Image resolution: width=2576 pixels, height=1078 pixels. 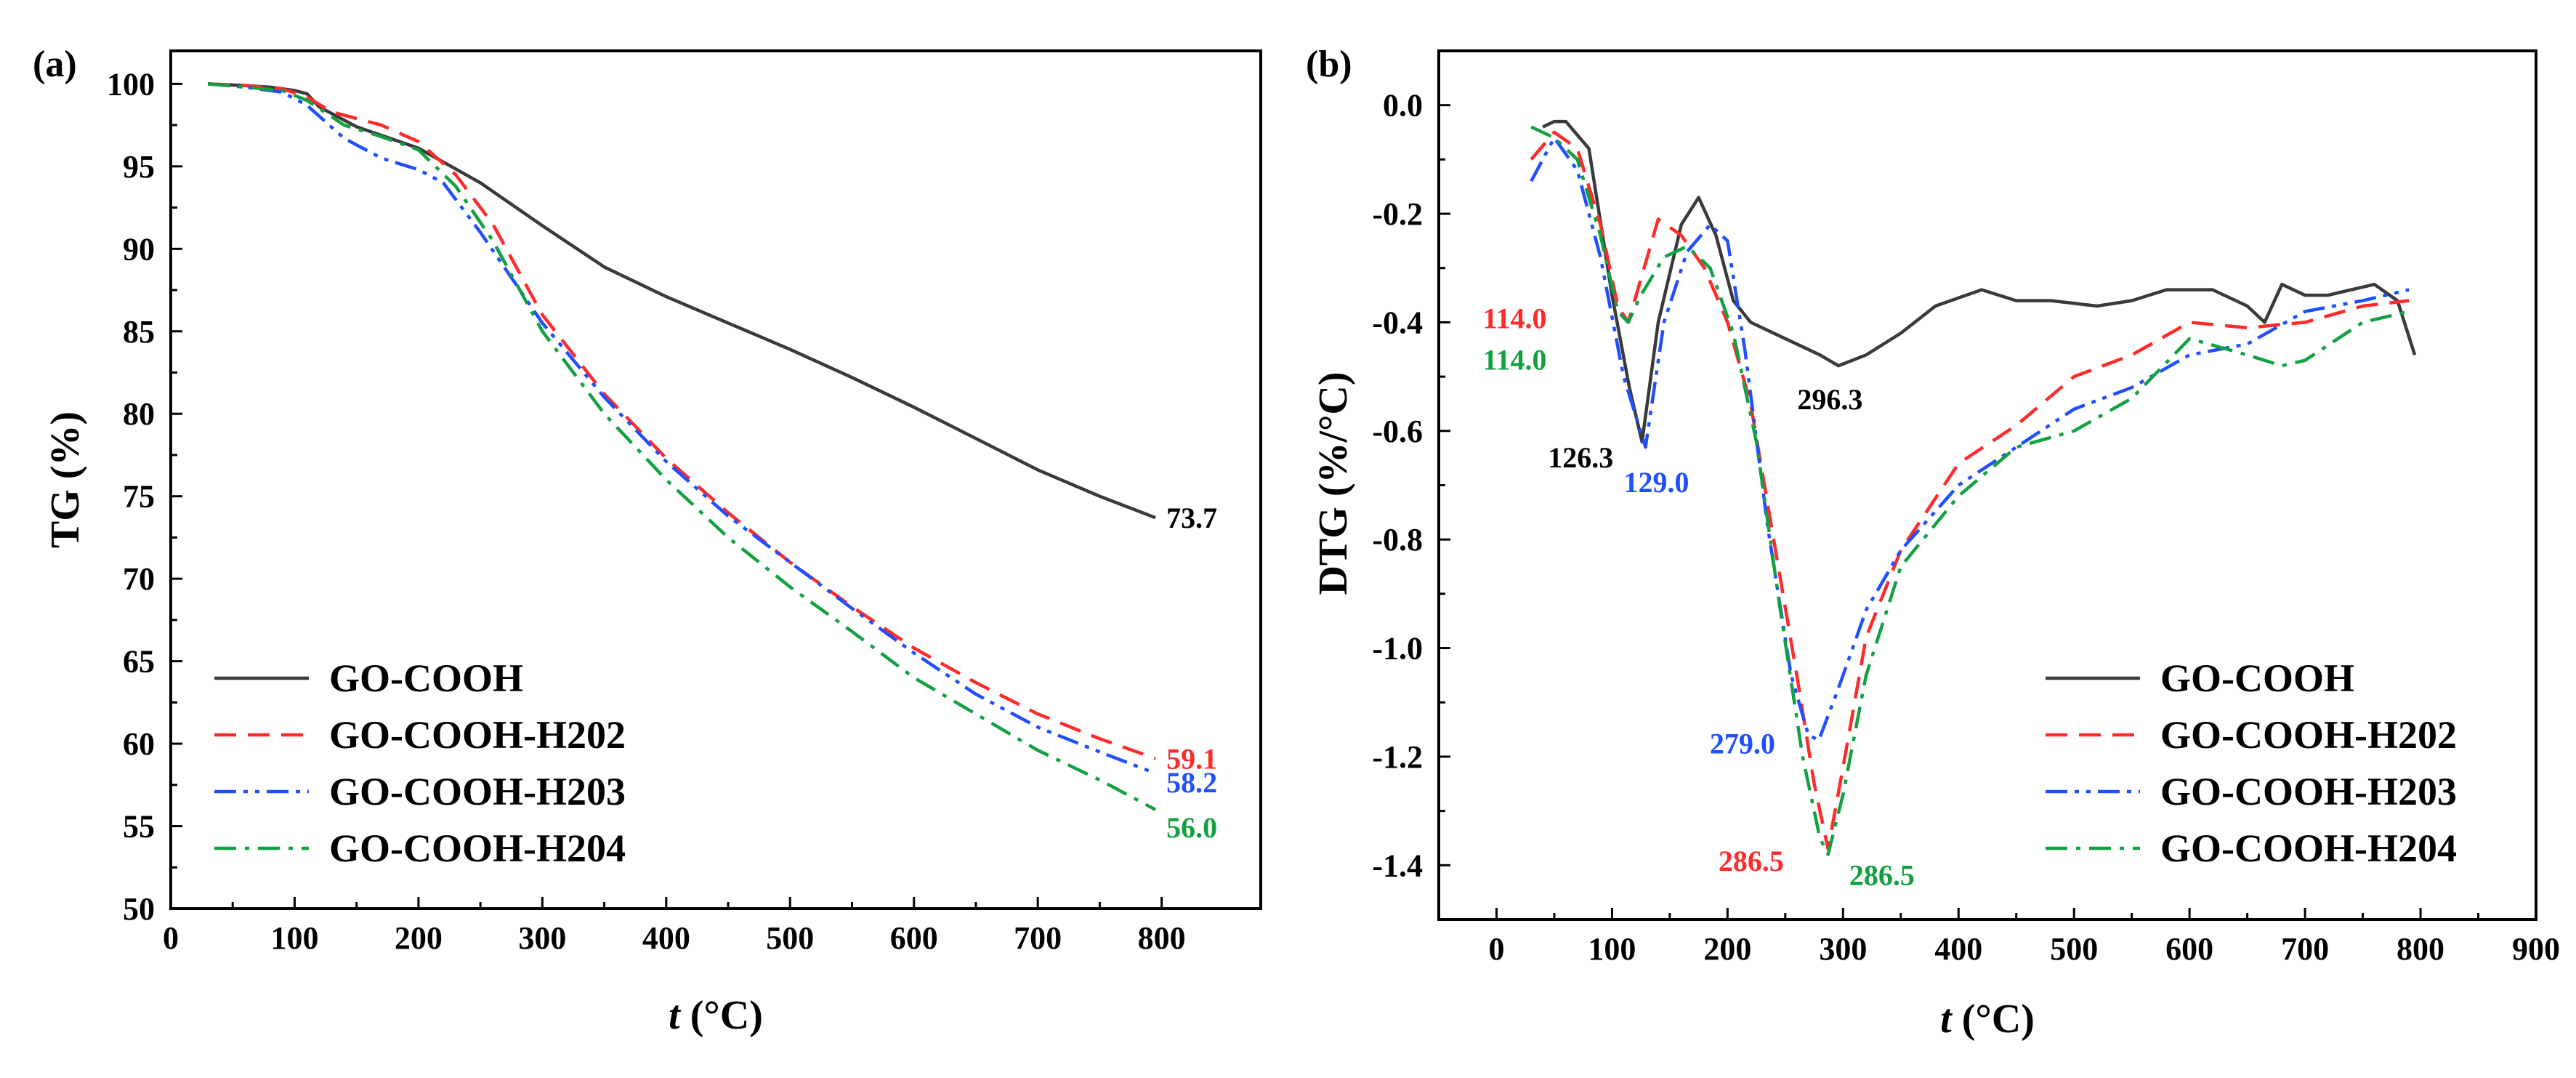 What do you see at coordinates (139, 497) in the screenshot?
I see `a-y-tick-label: 75` at bounding box center [139, 497].